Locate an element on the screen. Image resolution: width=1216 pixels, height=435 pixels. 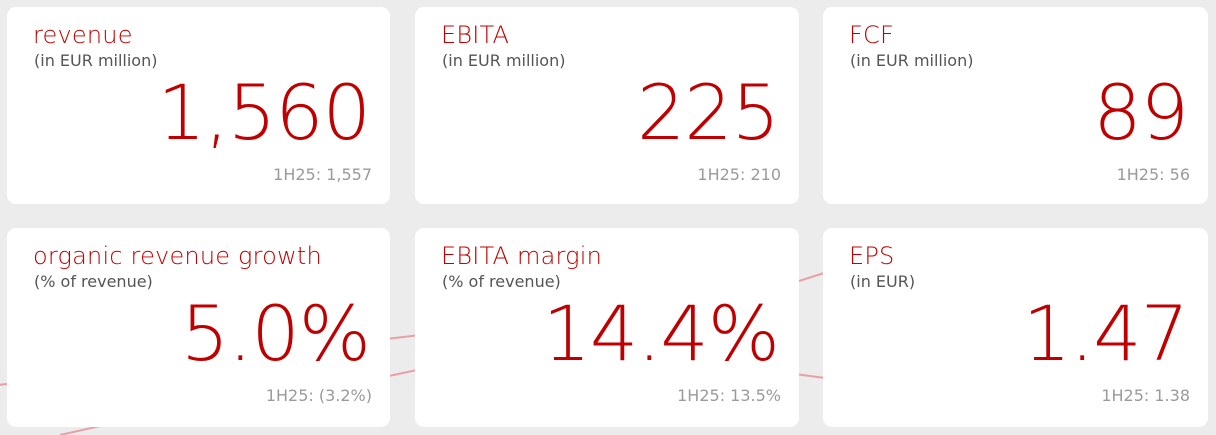
kpi-value: 1,560 is located at coordinates (264, 112).